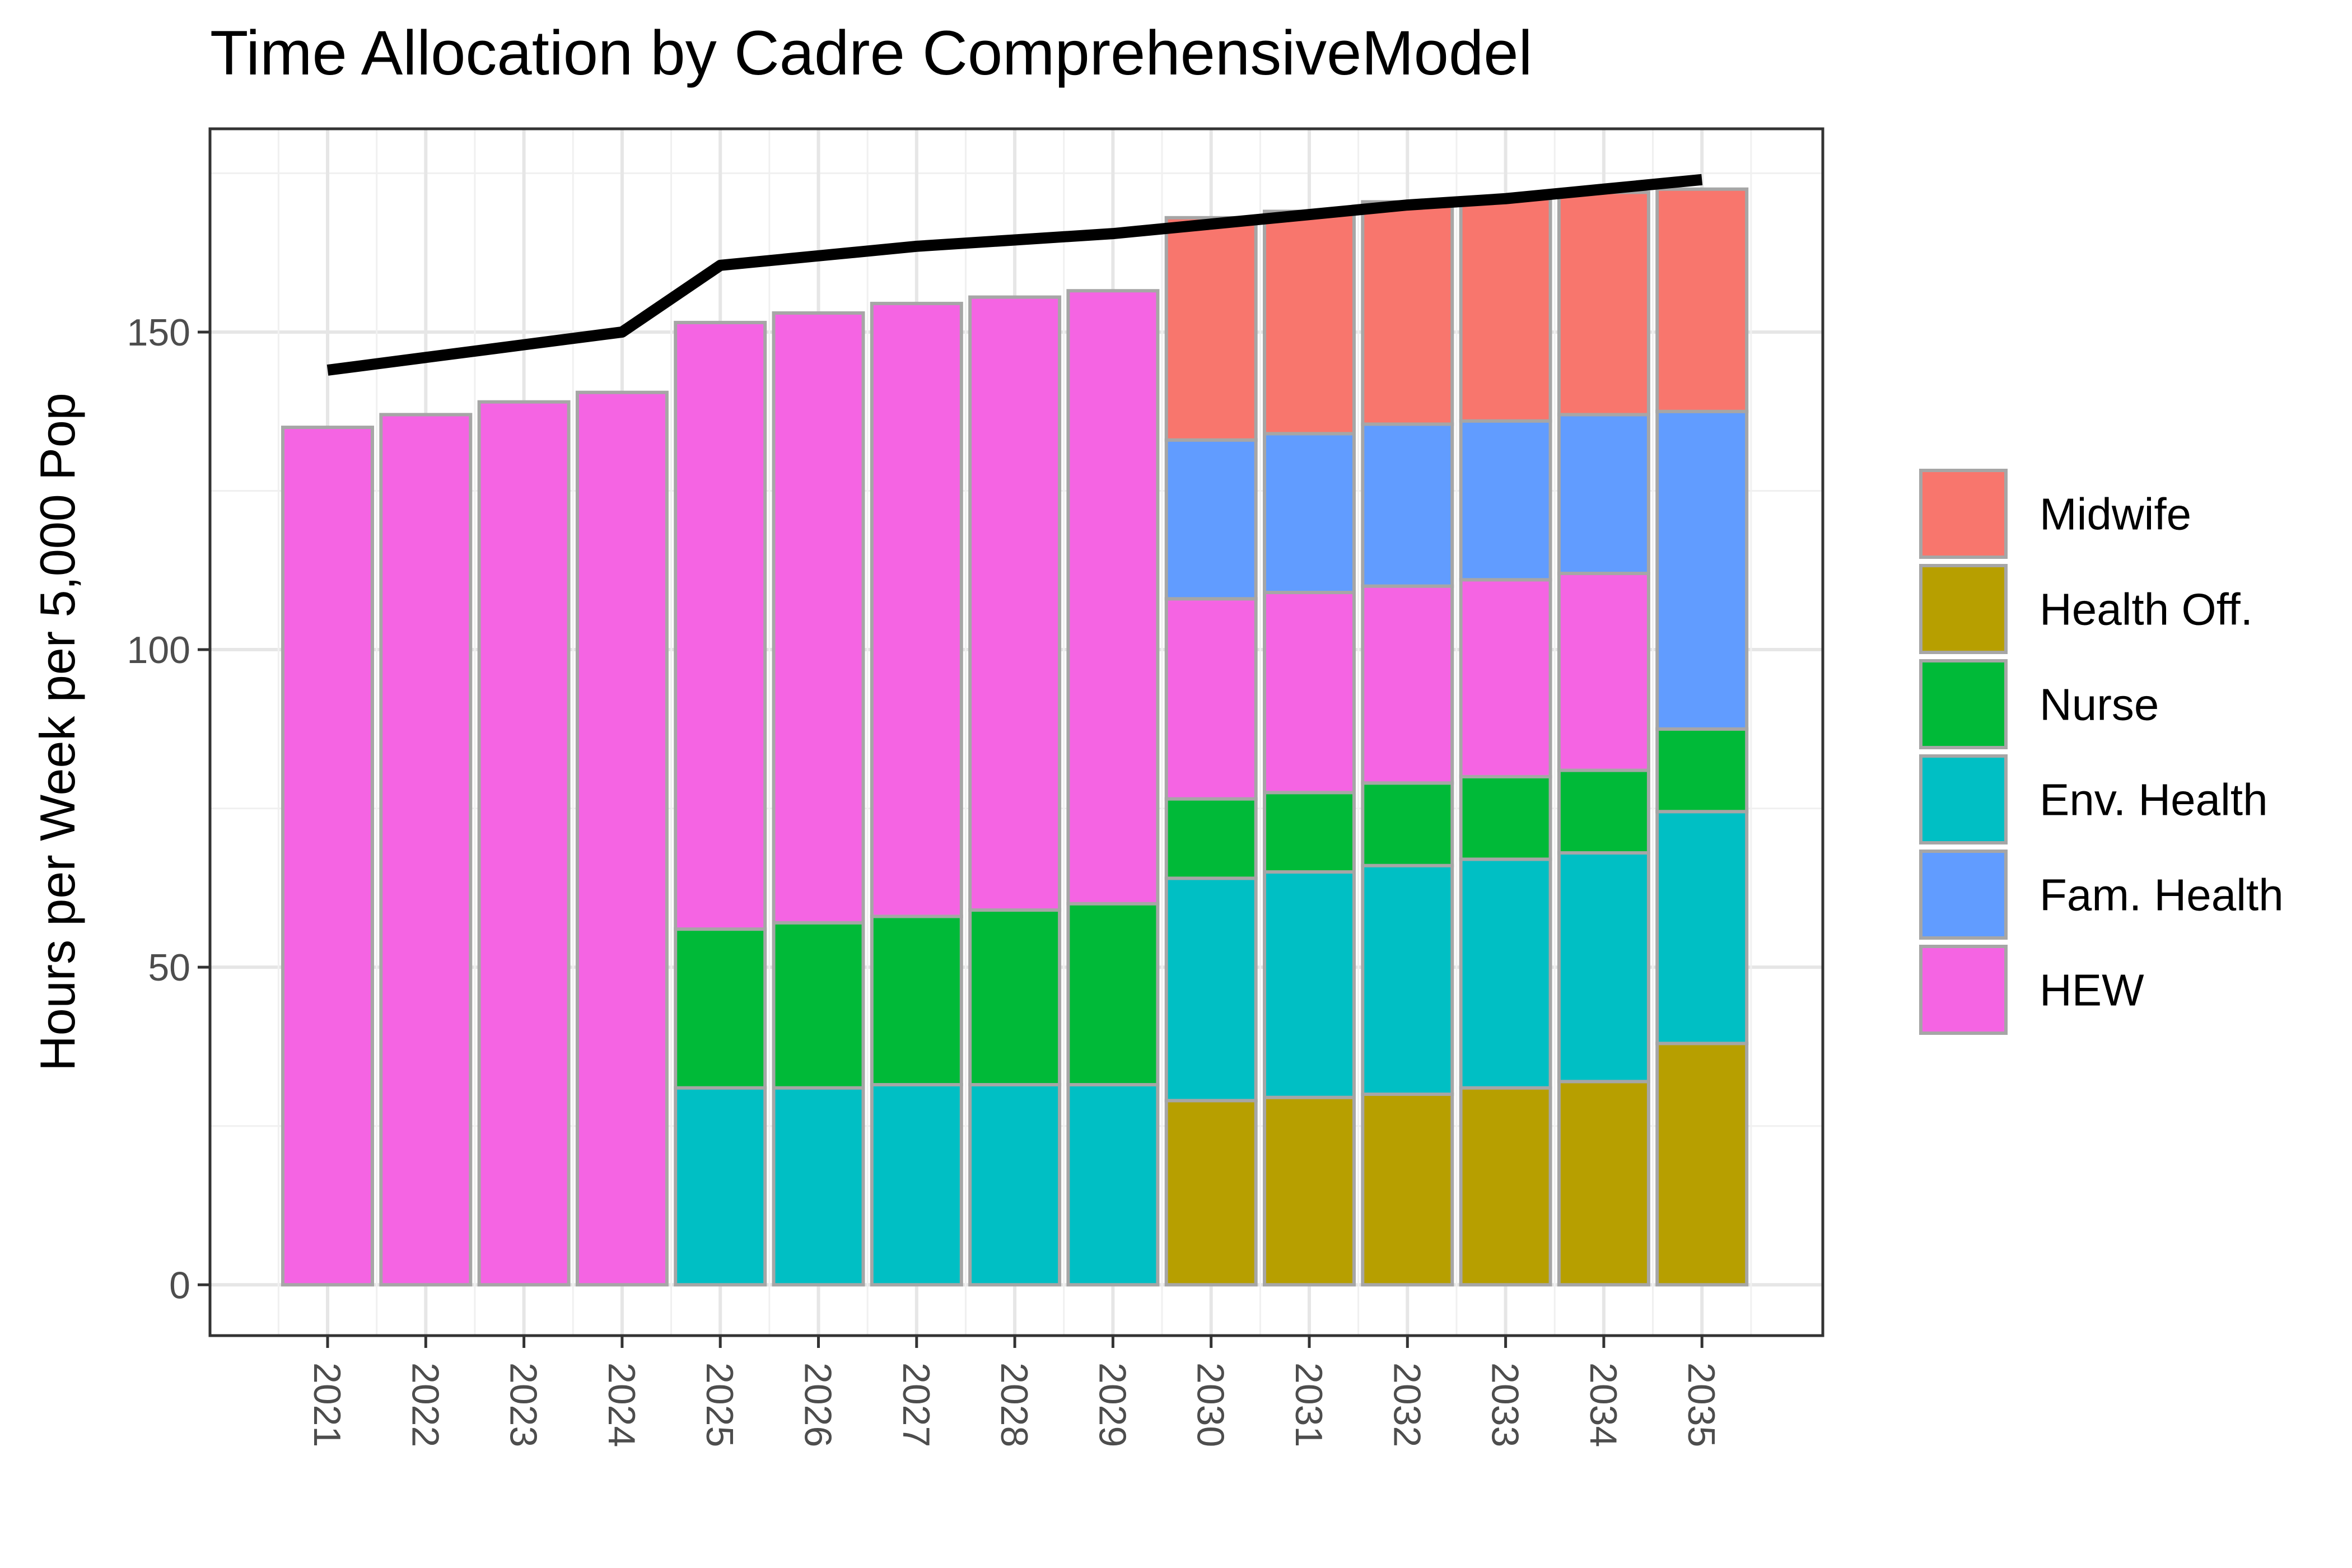 This screenshot has width=2352, height=1568. Describe the element at coordinates (1211, 990) in the screenshot. I see `bar-segment-env-health-2030` at that location.